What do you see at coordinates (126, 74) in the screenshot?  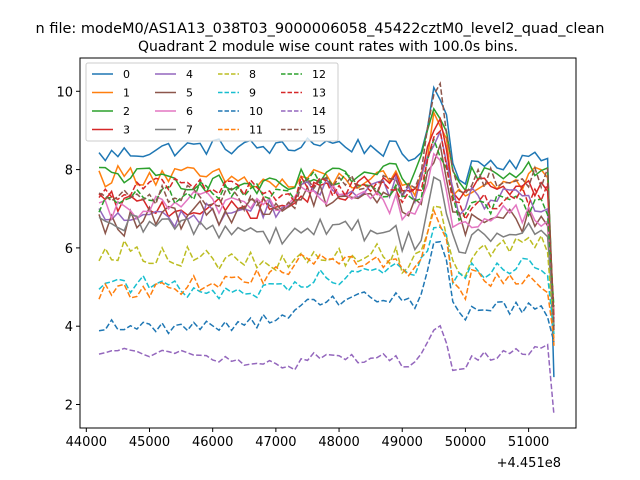 I see `legend-label: 0` at bounding box center [126, 74].